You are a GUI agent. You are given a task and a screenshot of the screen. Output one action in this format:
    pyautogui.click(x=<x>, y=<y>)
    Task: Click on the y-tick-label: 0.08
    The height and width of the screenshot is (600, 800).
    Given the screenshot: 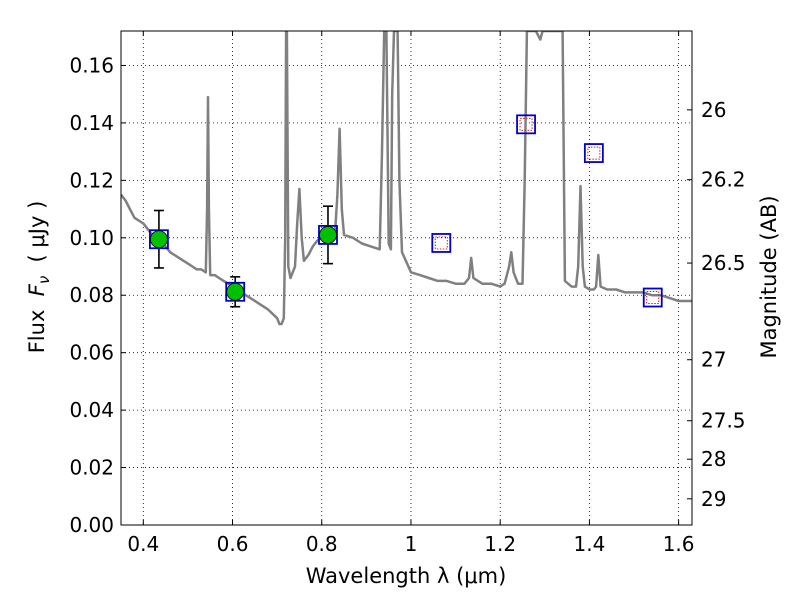 What is the action you would take?
    pyautogui.click(x=91, y=295)
    